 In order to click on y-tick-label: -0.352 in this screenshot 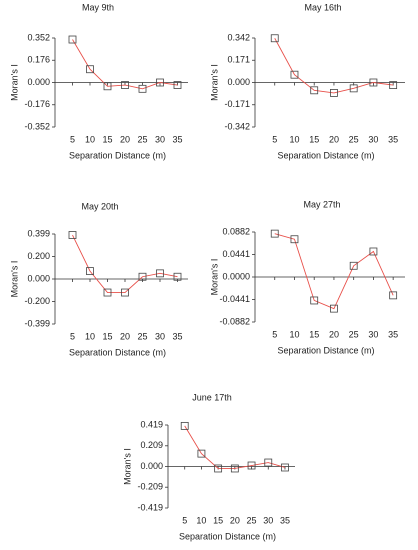, I will do `click(37, 126)`.